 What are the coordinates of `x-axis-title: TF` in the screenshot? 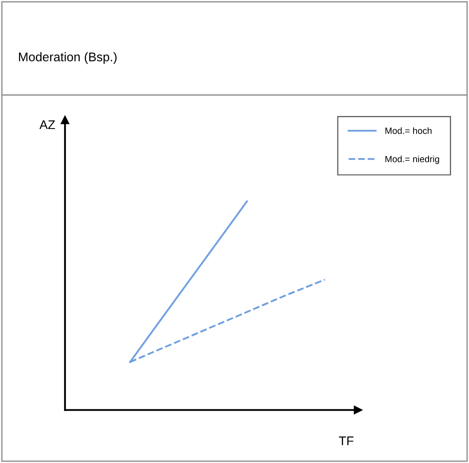 It's located at (346, 441).